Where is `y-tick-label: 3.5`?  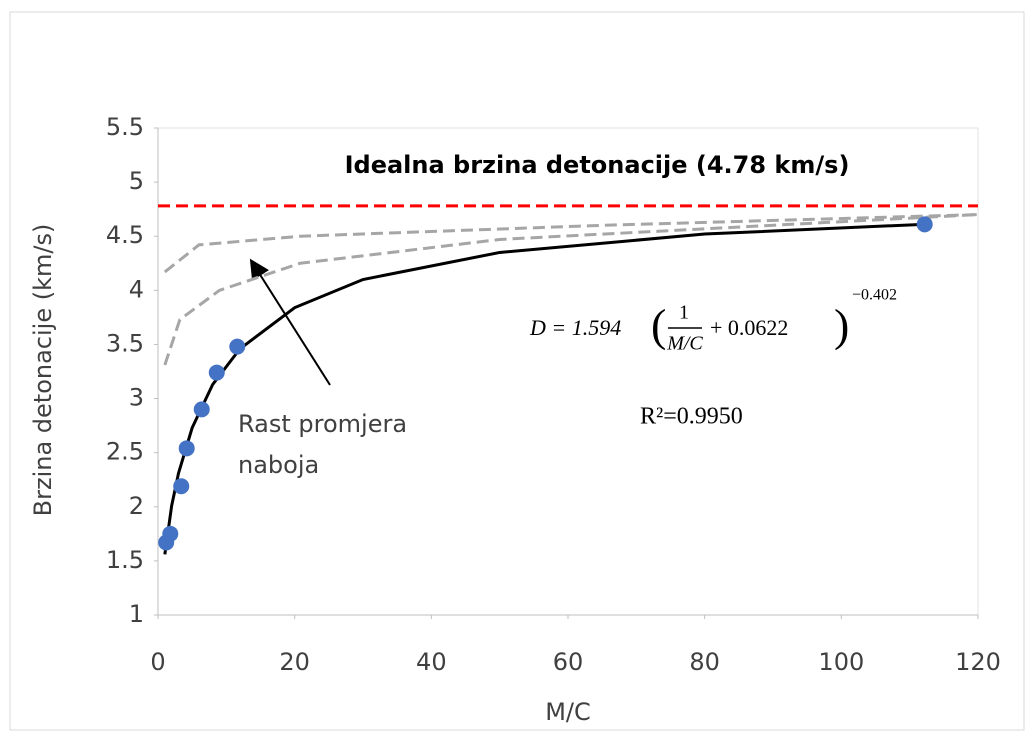 y-tick-label: 3.5 is located at coordinates (125, 343).